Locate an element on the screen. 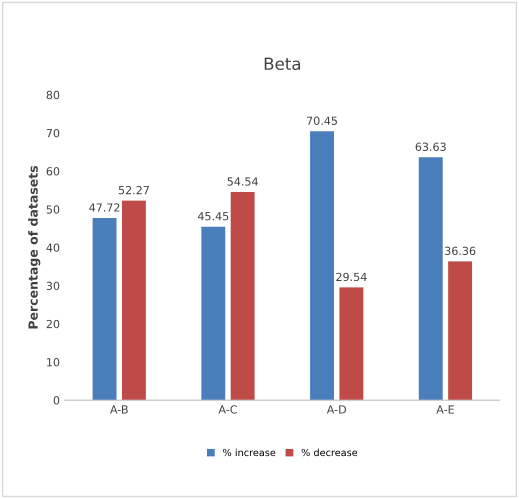 The image size is (519, 499). x-tick-label: A-E is located at coordinates (445, 409).